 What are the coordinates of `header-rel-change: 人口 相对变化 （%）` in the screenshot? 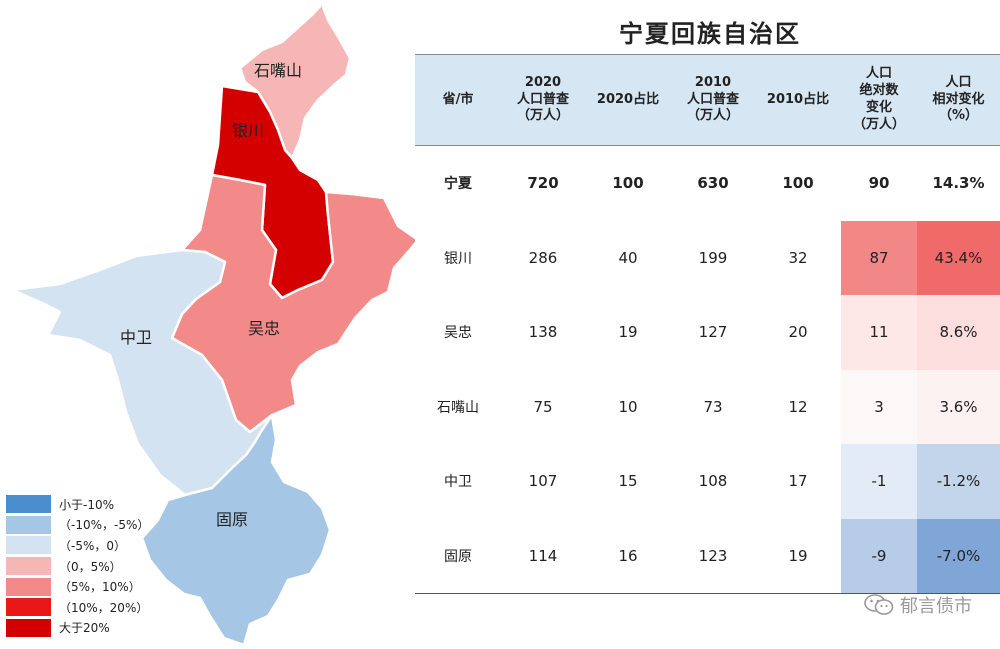 It's located at (958, 100).